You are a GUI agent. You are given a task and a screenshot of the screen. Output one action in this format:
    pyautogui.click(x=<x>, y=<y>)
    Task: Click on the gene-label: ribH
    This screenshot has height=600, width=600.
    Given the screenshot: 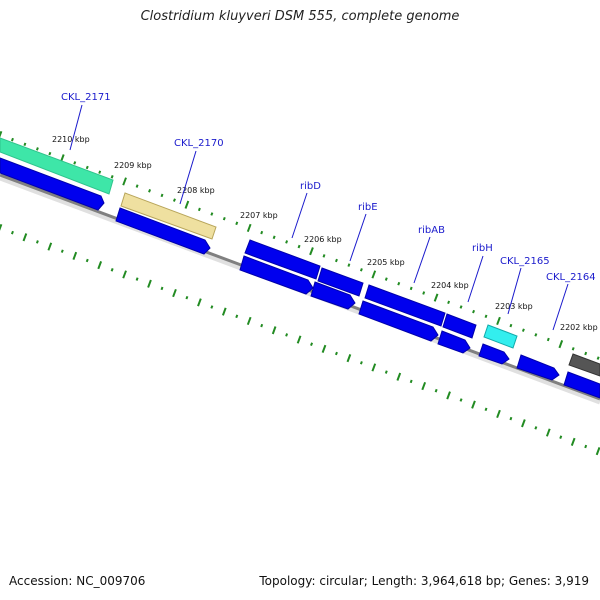 What is the action you would take?
    pyautogui.click(x=482, y=248)
    